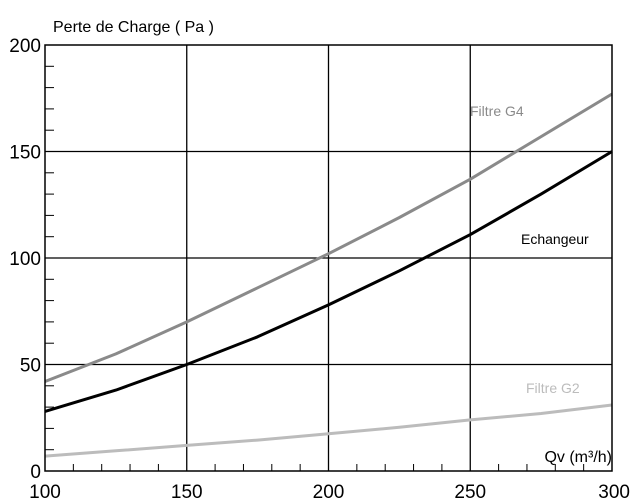  What do you see at coordinates (133, 27) in the screenshot?
I see `y-axis-title: Perte de Charge ( Pa )` at bounding box center [133, 27].